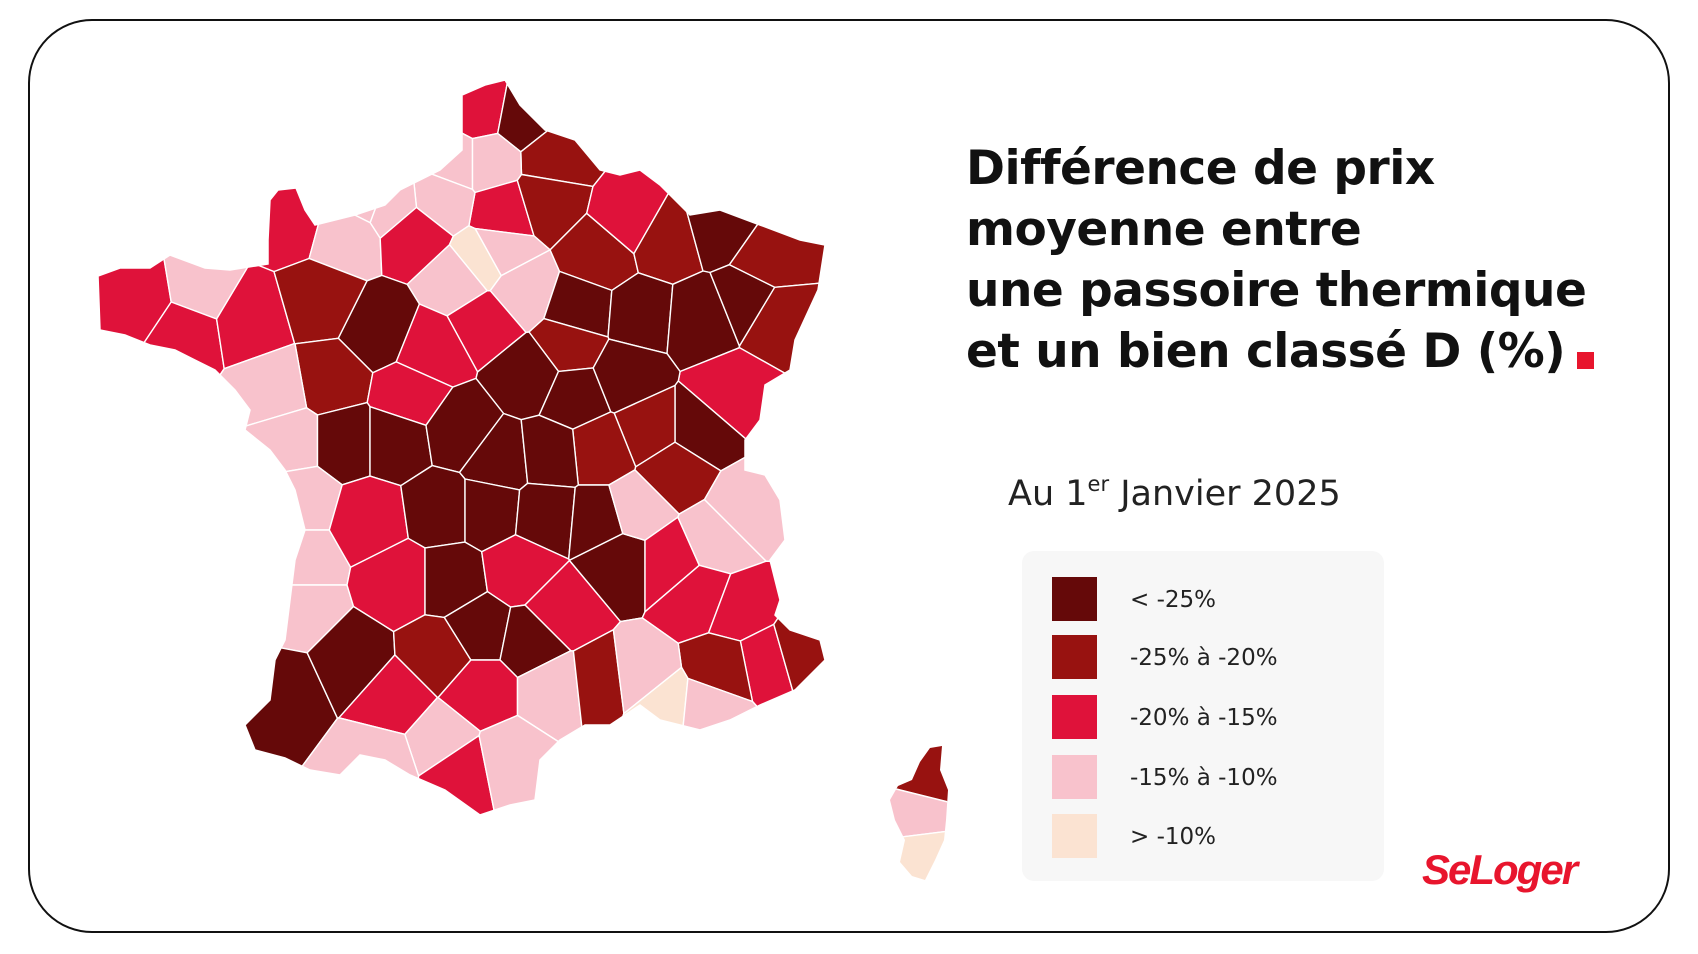 The image size is (1698, 954). I want to click on subtitle-superscript: er, so click(1098, 484).